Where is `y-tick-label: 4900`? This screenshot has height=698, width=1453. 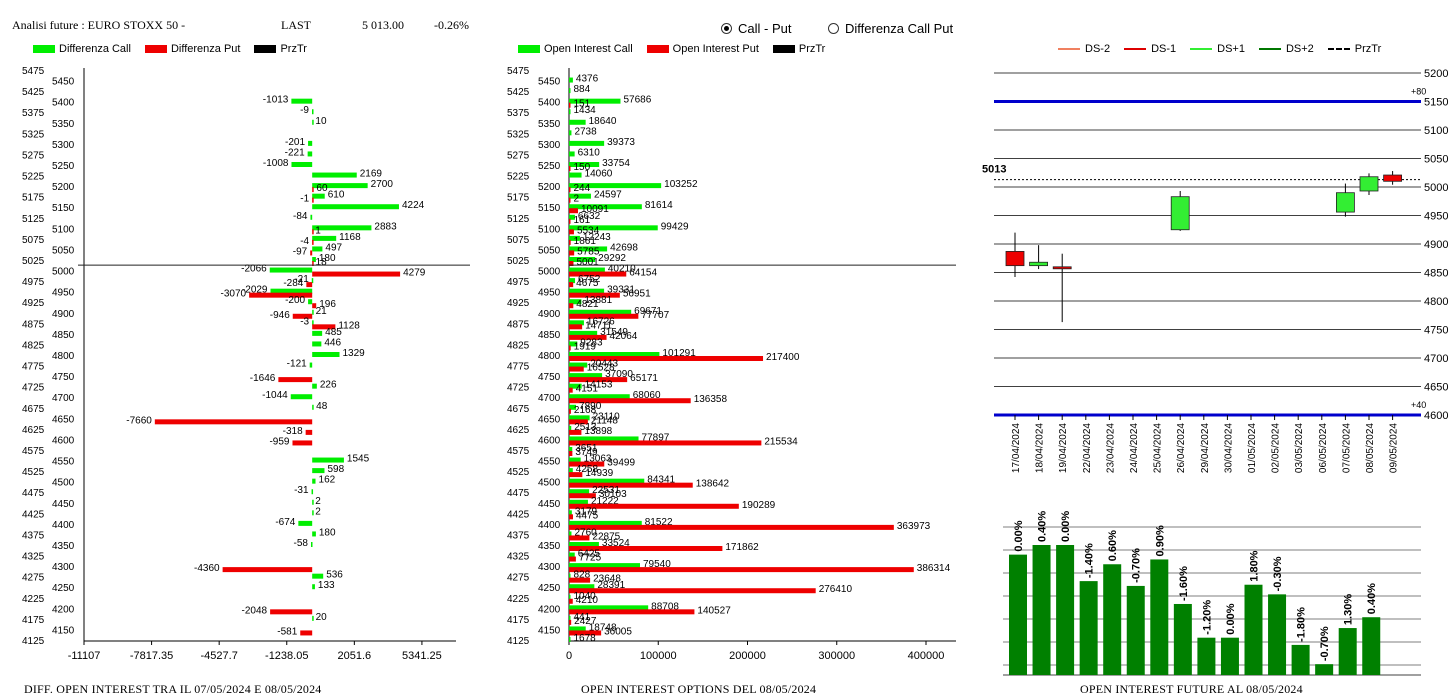
y-tick-label: 4900 is located at coordinates (549, 314).